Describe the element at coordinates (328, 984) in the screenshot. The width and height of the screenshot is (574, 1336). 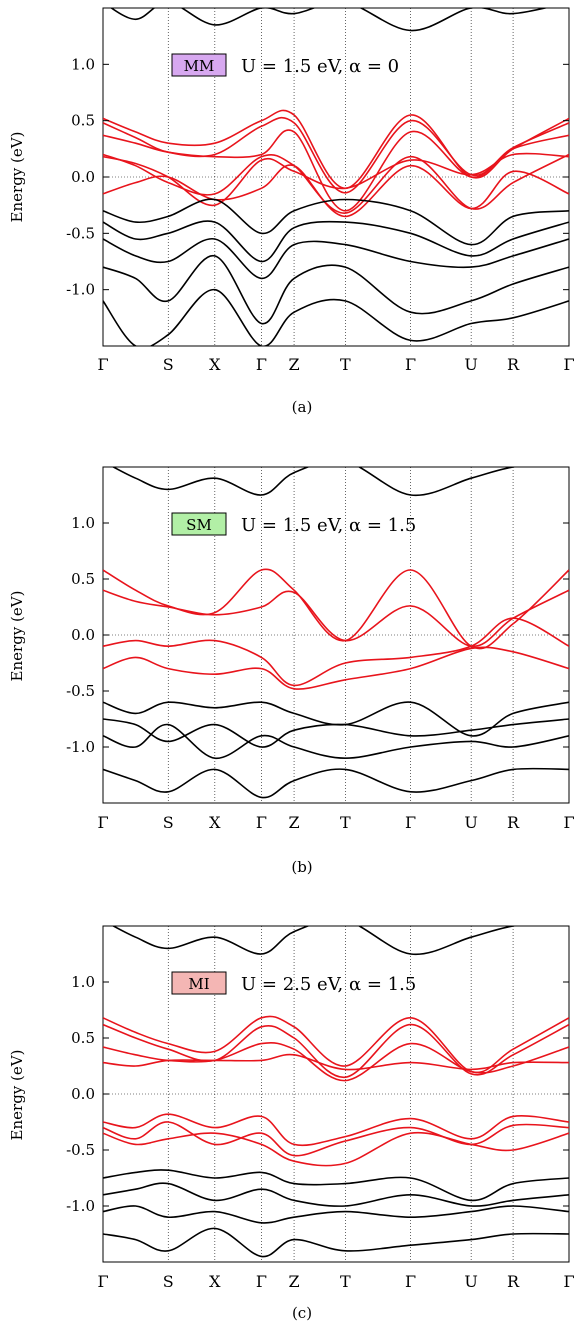
I see `parameter-annotation: U = 2.5 eV, α = 1.5` at that location.